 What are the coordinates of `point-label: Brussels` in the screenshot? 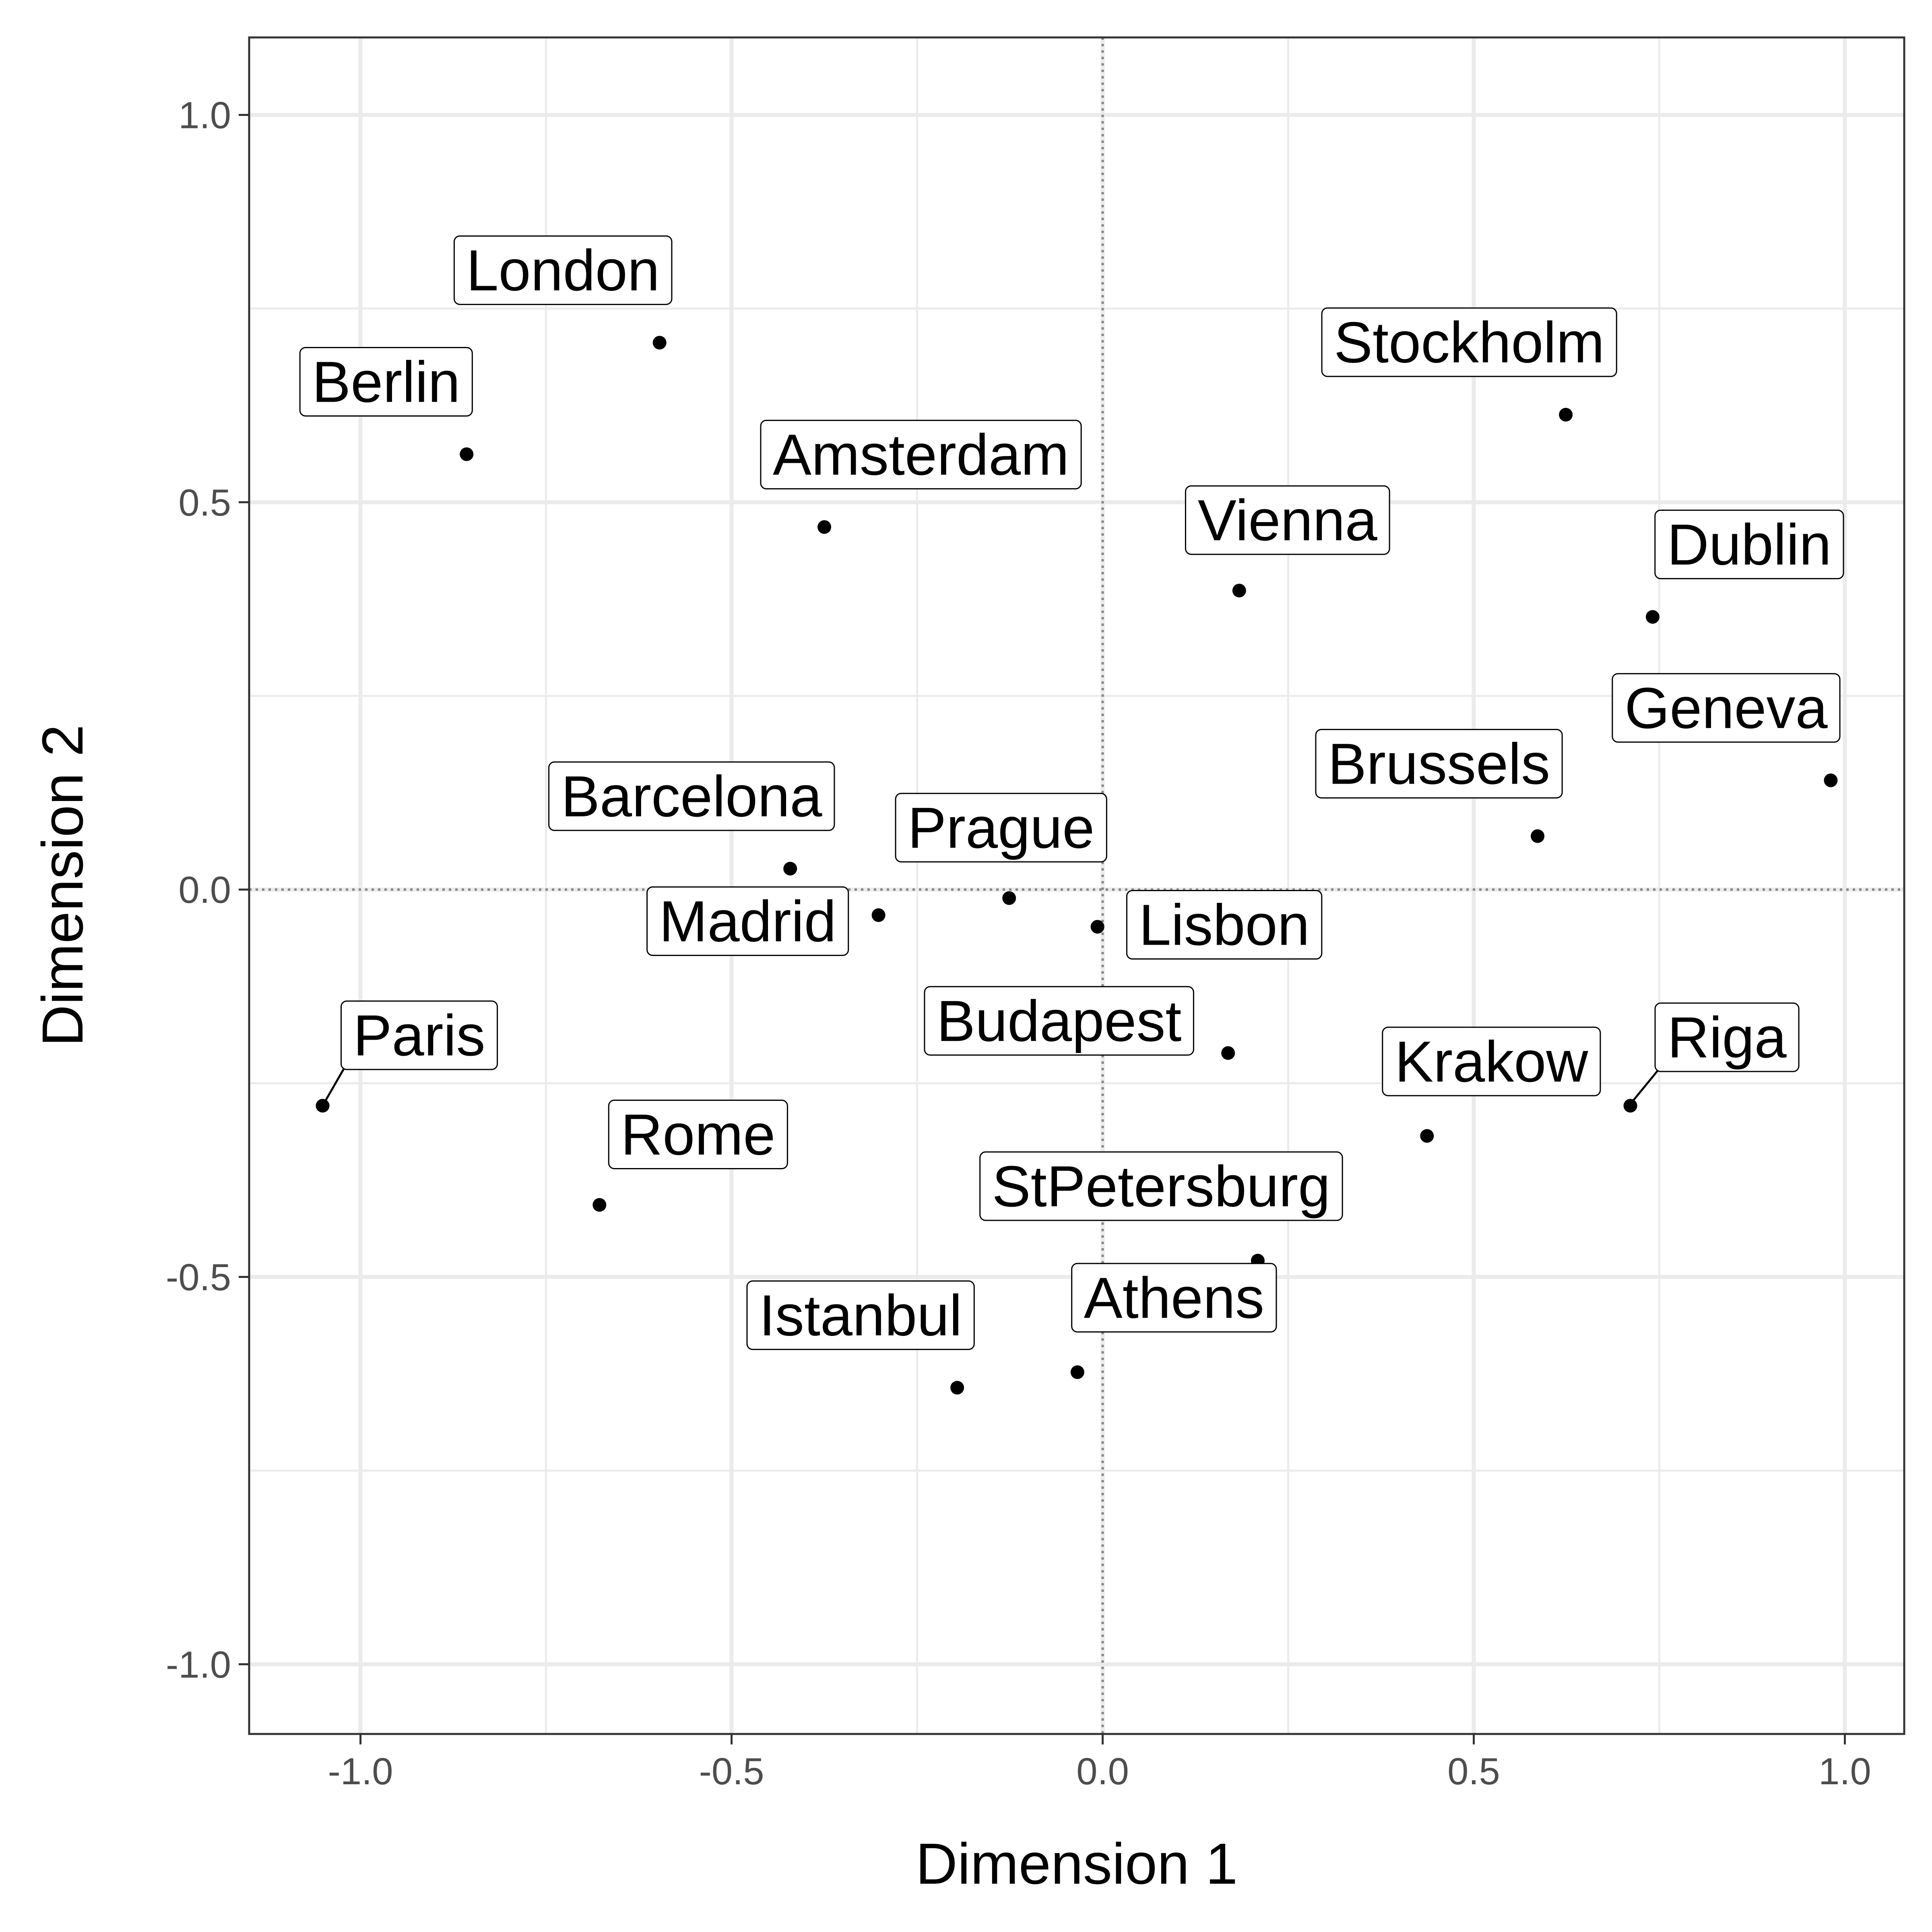 It's located at (1439, 764).